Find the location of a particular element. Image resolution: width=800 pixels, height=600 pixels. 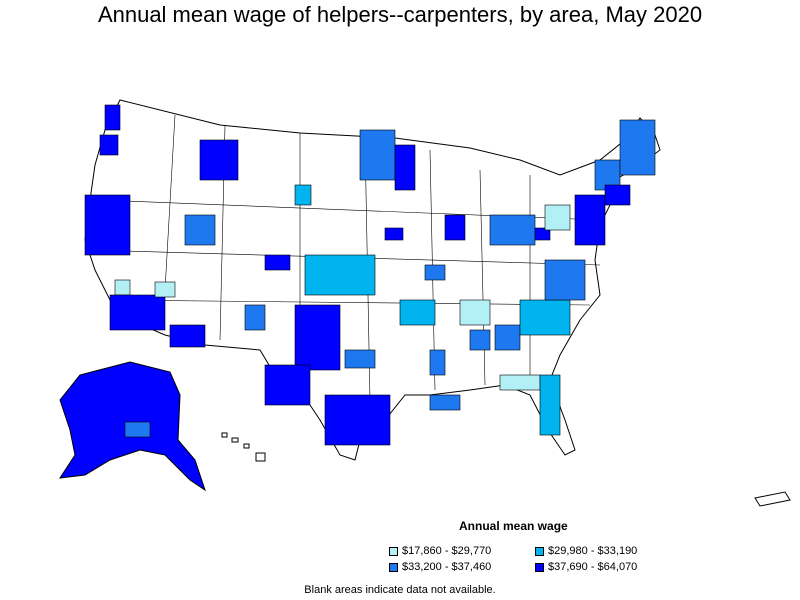

legend-item-1: $17,860 - $29,770 is located at coordinates (440, 551).